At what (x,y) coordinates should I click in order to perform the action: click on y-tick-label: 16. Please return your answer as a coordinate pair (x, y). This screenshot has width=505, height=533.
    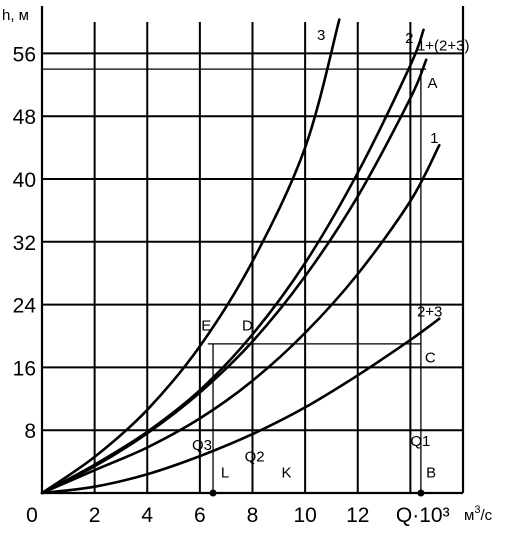
    Looking at the image, I should click on (24, 368).